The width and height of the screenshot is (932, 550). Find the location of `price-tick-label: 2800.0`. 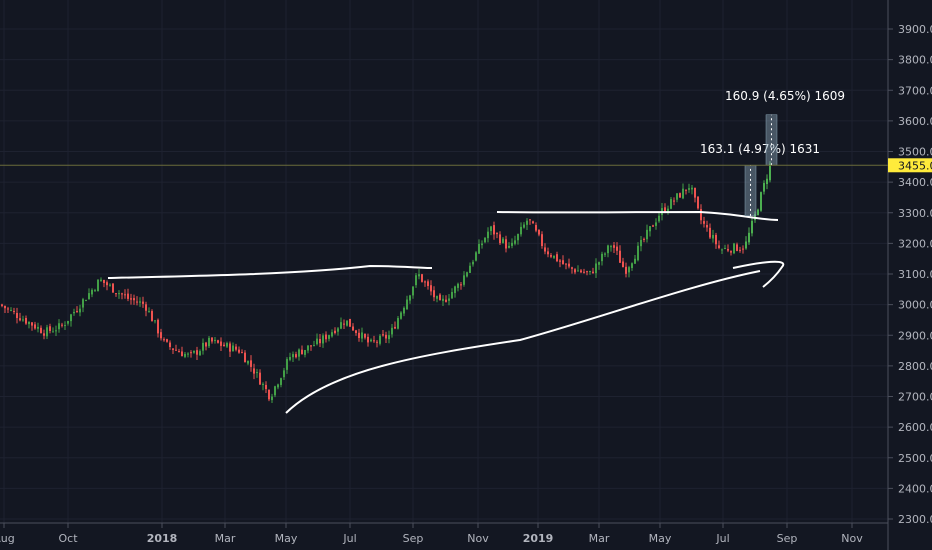

price-tick-label: 2800.0 is located at coordinates (915, 366).